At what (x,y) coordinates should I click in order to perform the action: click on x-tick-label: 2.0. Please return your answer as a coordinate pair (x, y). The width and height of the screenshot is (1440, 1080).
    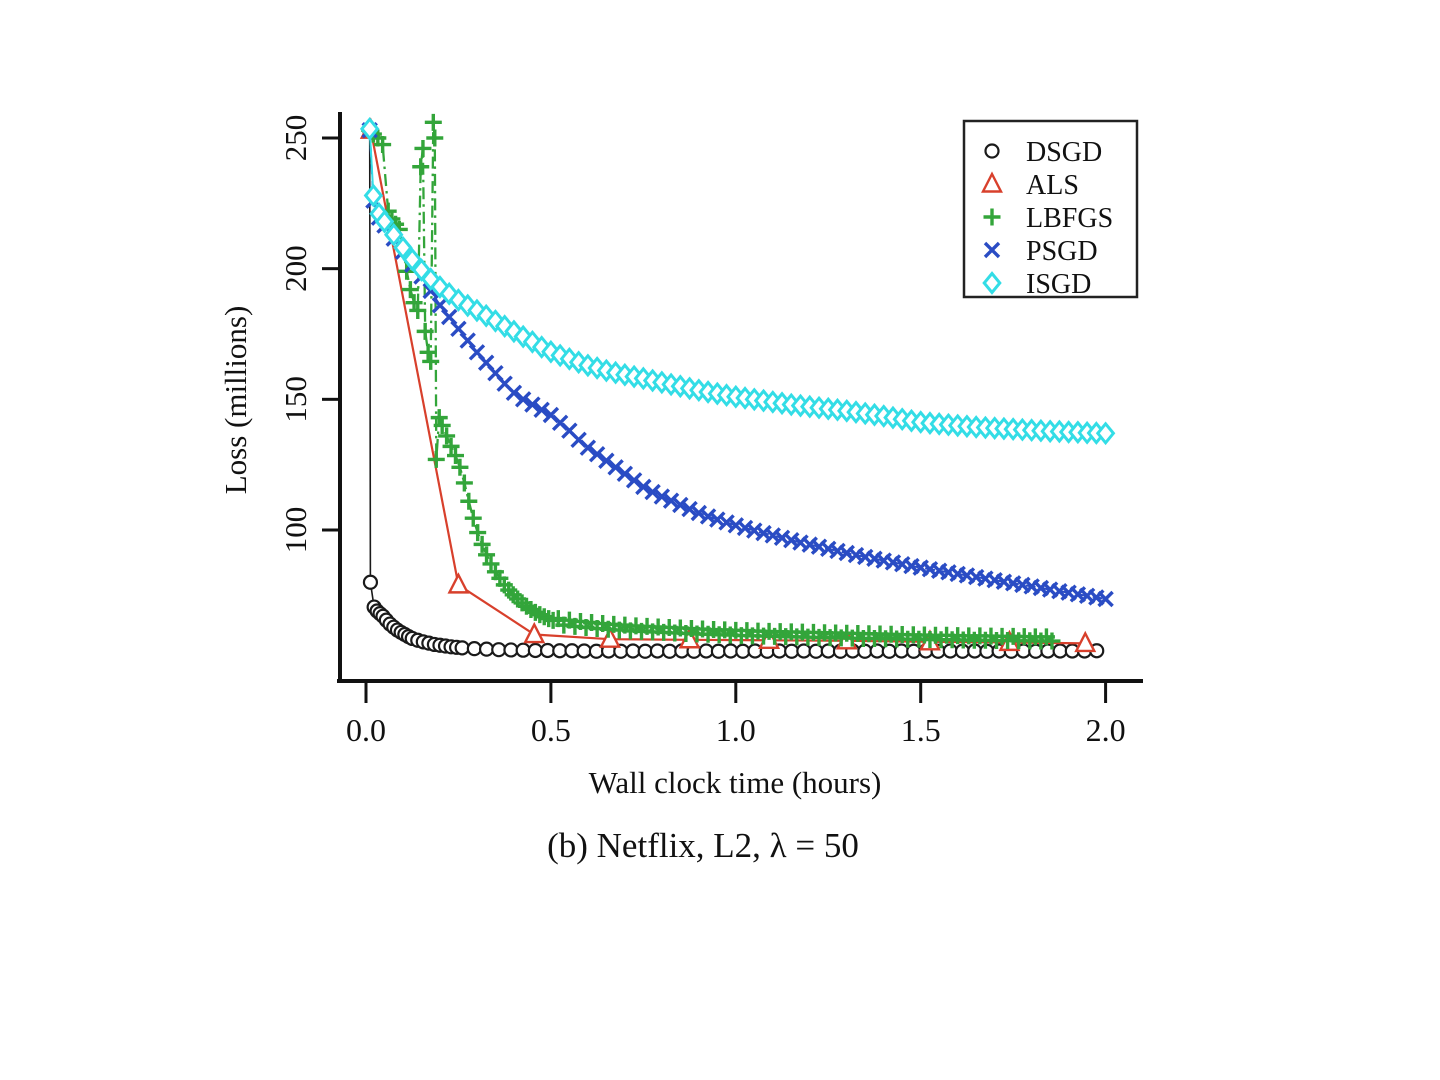
    Looking at the image, I should click on (1106, 730).